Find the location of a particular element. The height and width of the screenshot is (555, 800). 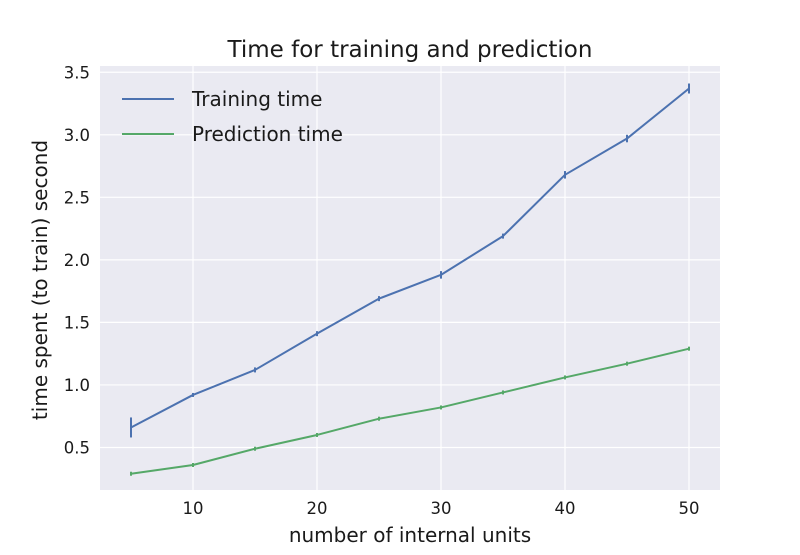

x-axis-label: number of internal units is located at coordinates (410, 535).